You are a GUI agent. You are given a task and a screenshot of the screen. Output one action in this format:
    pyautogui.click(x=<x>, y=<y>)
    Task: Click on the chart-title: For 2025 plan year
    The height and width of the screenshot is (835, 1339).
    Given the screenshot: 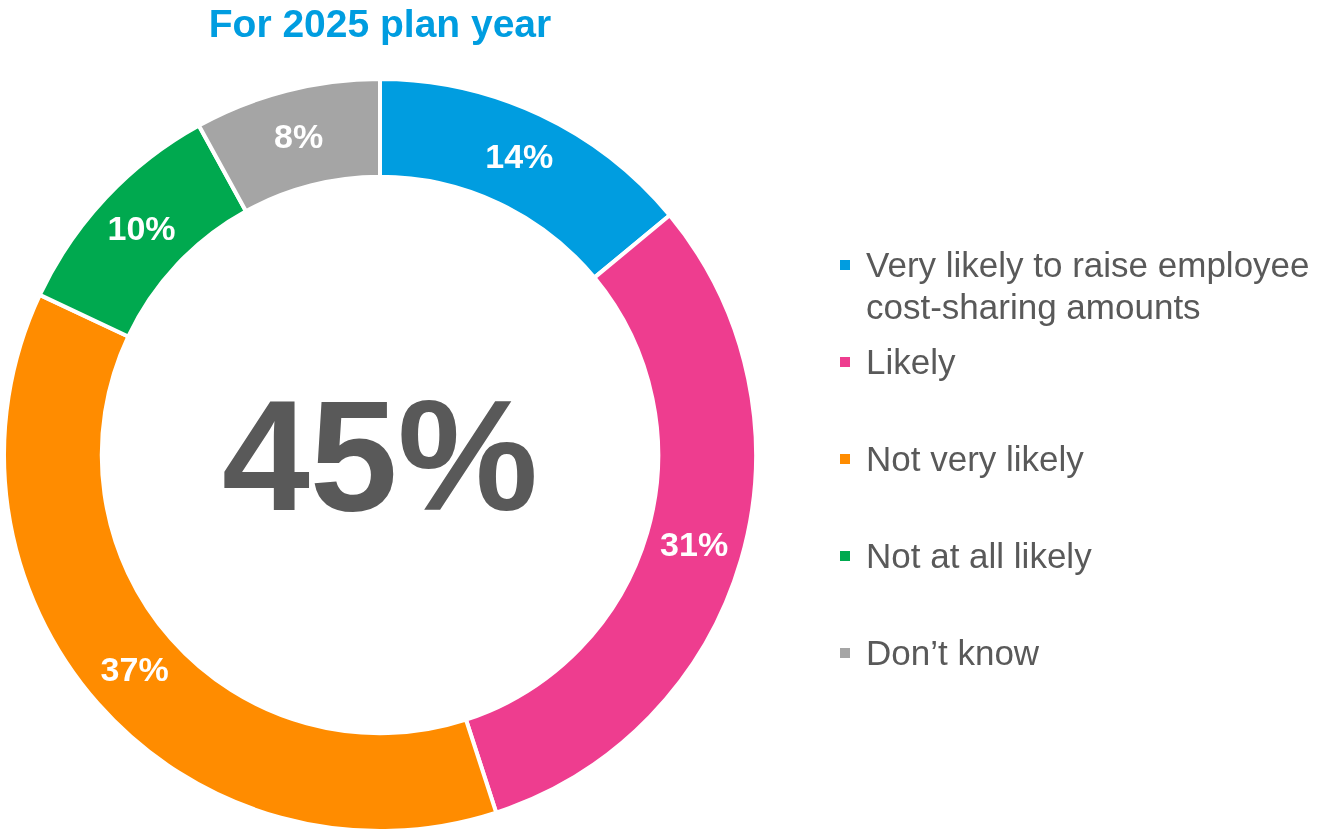 What is the action you would take?
    pyautogui.click(x=380, y=24)
    